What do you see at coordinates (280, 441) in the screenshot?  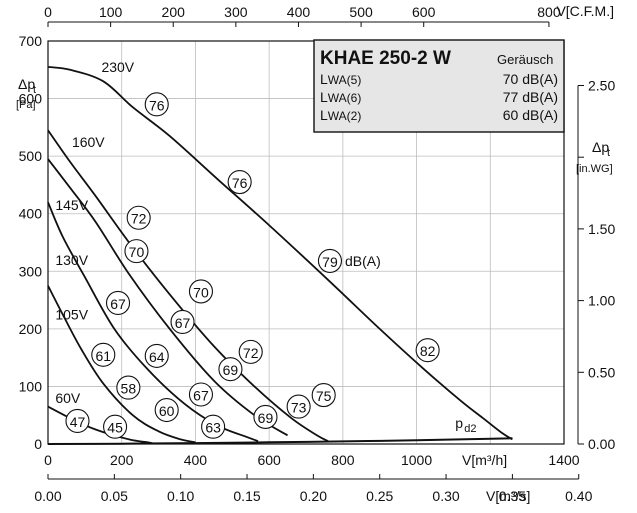 I see `series-line-pd2` at bounding box center [280, 441].